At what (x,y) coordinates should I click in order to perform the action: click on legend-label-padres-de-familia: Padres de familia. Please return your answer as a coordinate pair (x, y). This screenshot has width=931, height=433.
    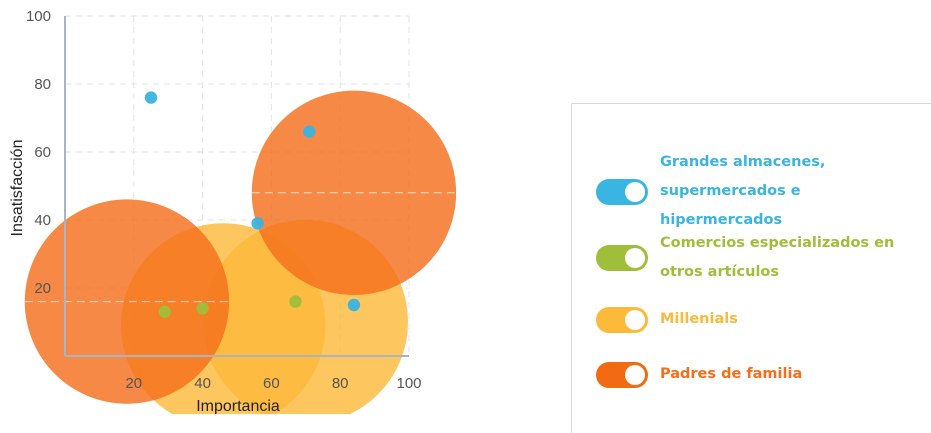
    Looking at the image, I should click on (792, 374).